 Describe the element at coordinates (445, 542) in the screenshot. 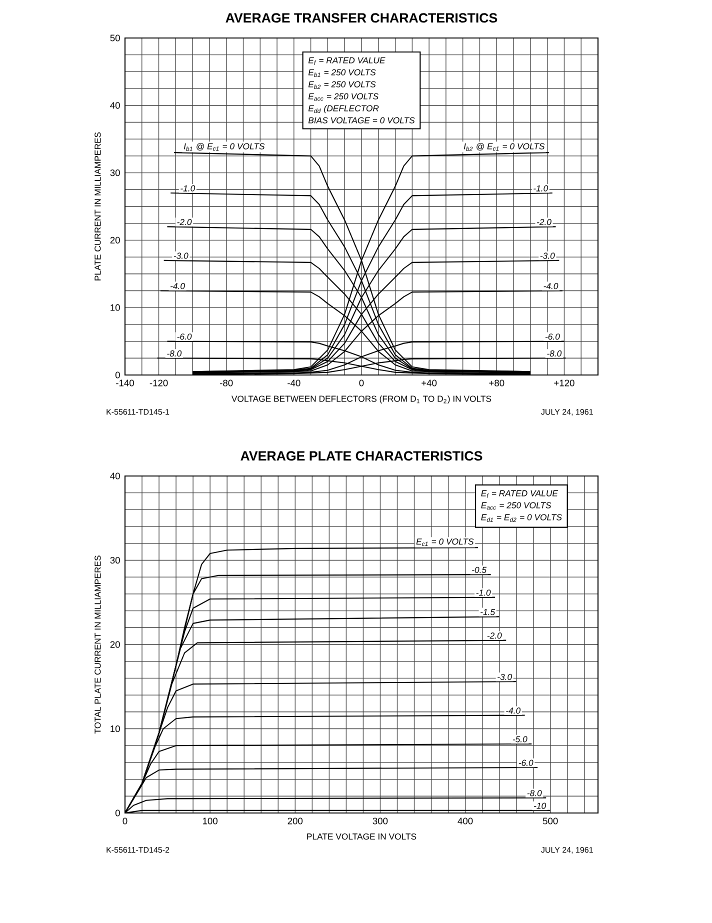

I see `series-label: E$_{c1}$ = 0 VOLTS` at that location.